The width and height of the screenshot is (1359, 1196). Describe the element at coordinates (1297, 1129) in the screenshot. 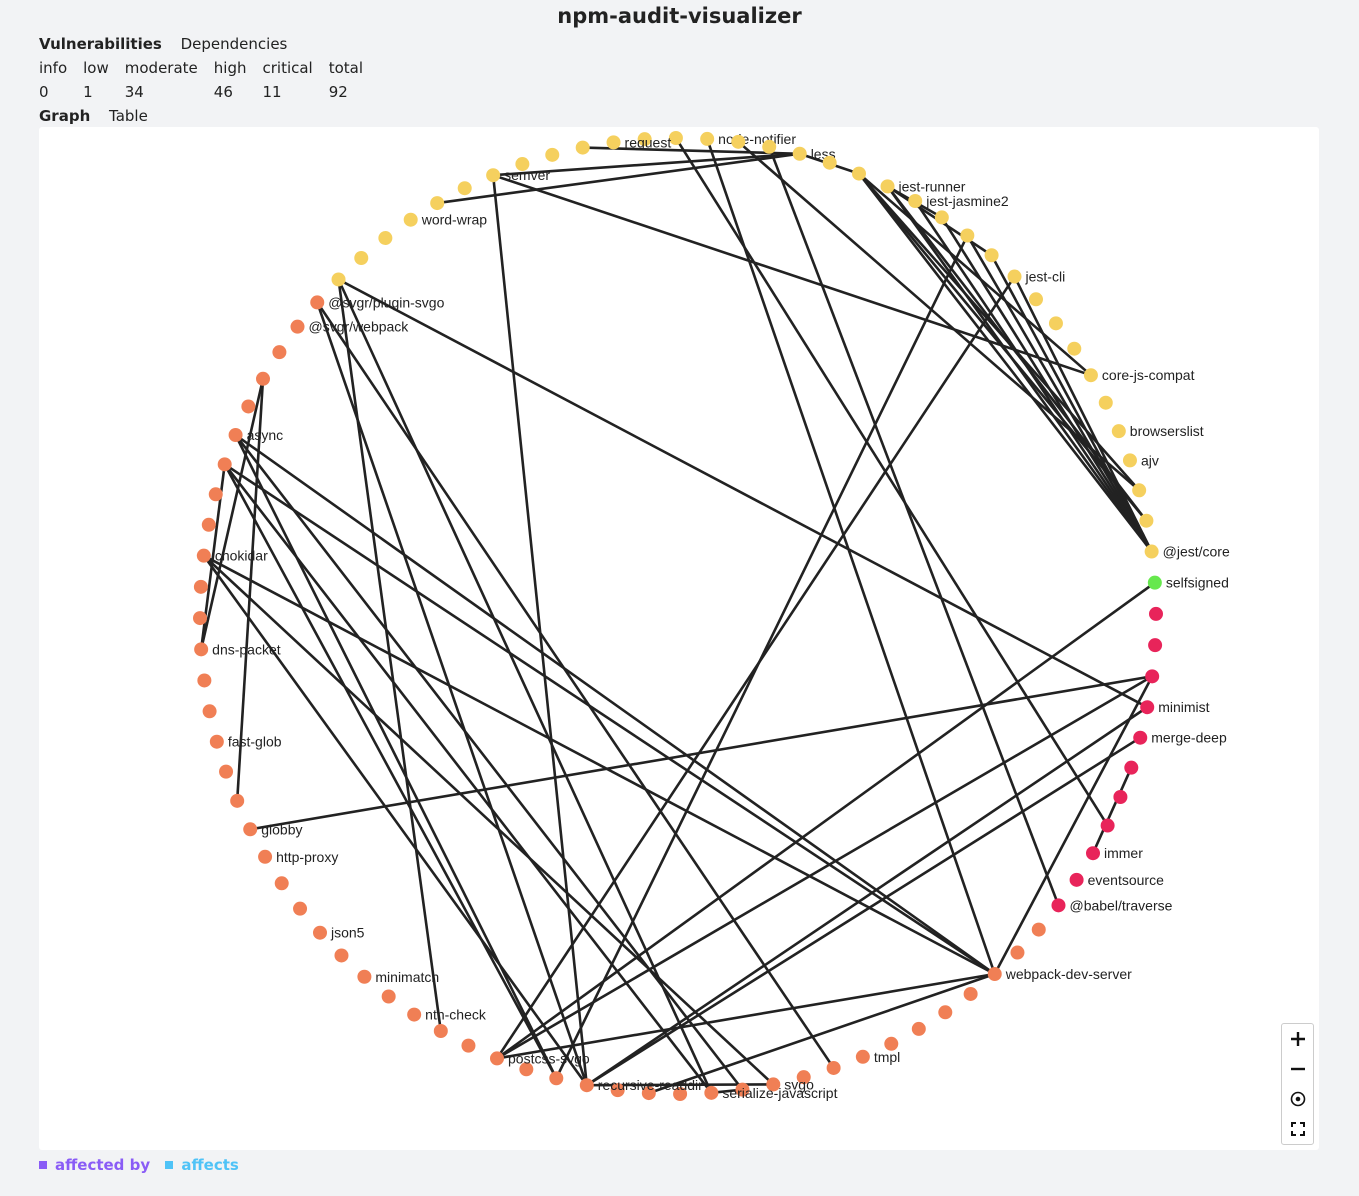

I see `fit-view-button` at that location.